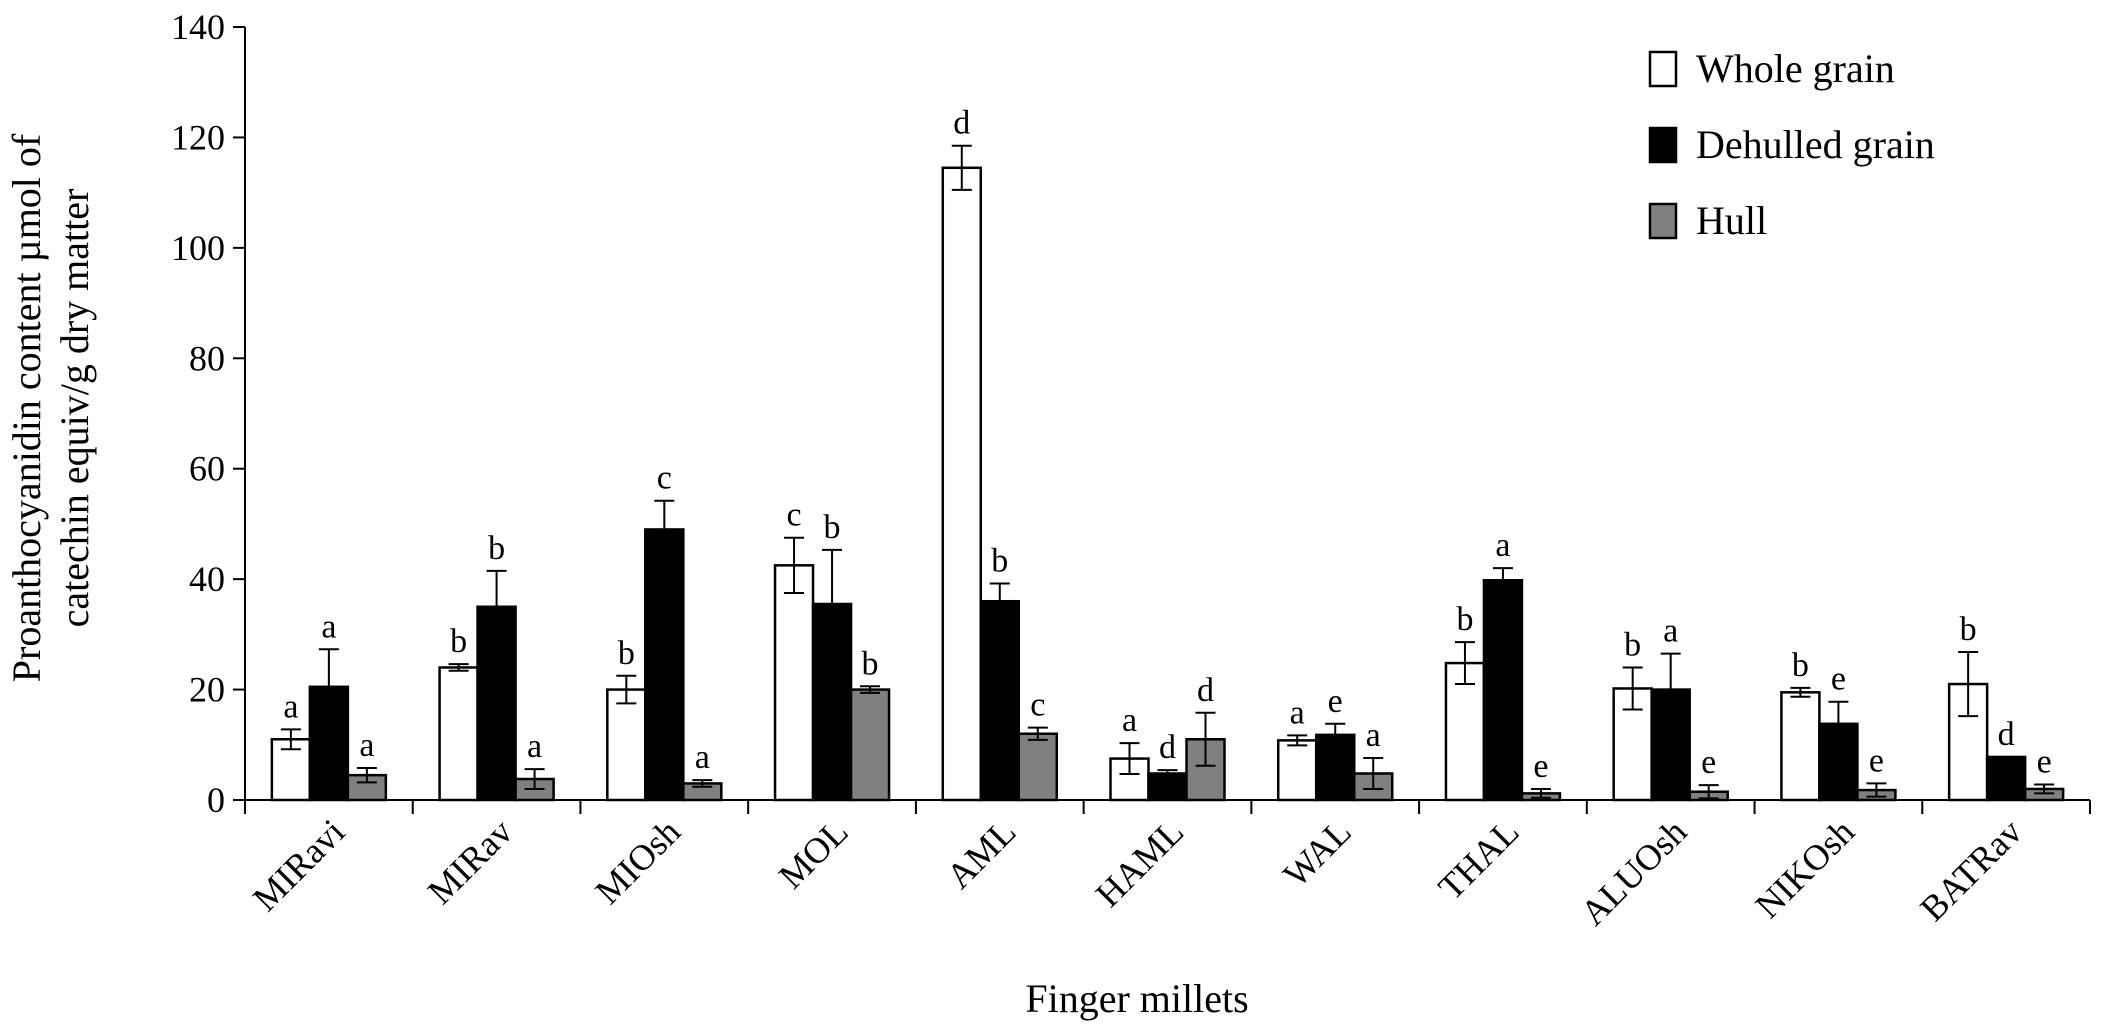  I want to click on x-tick-label: NIKOsh, so click(1805, 868).